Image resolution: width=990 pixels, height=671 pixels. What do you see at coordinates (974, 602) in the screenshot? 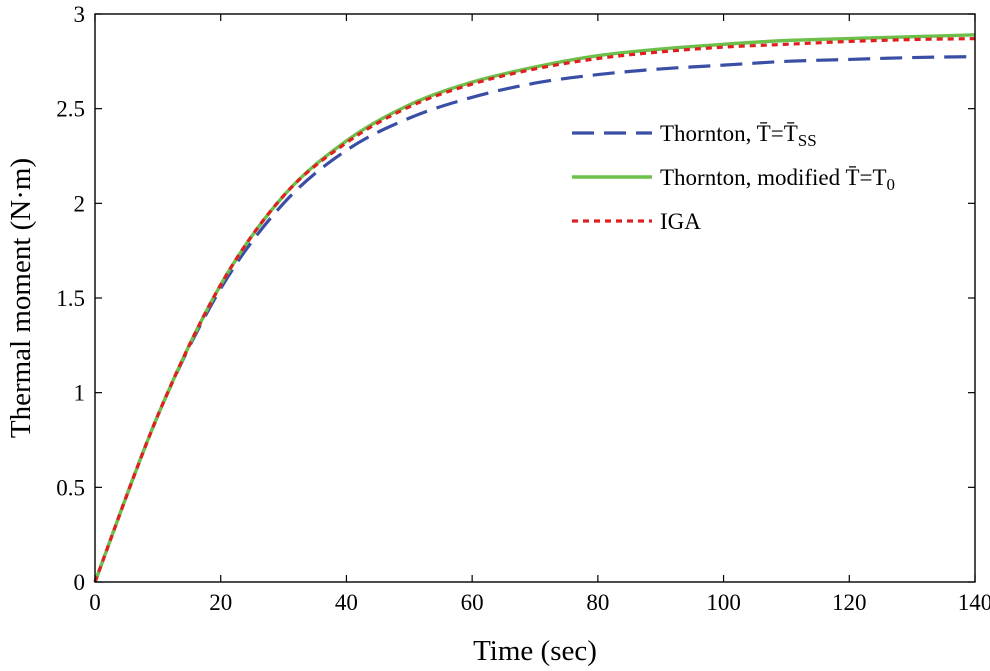
I see `x-tick-label: 140` at bounding box center [974, 602].